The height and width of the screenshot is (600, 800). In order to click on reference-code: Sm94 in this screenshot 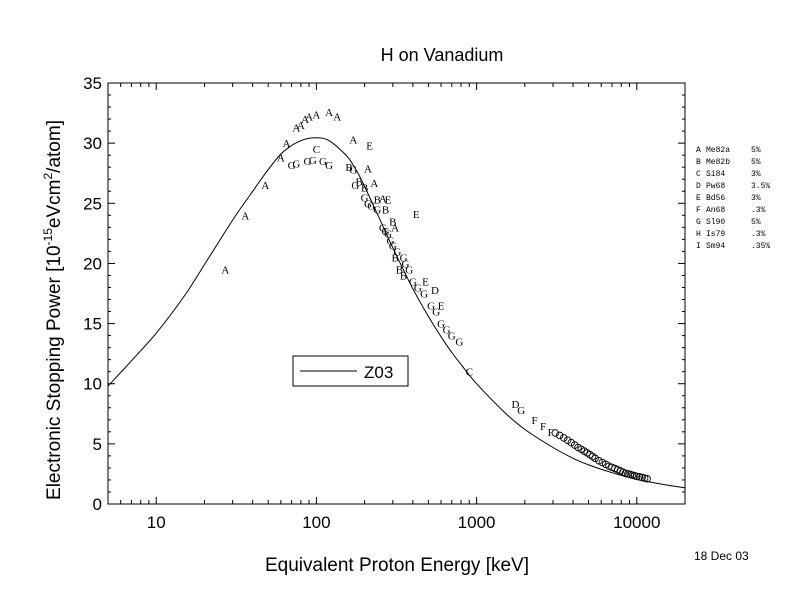, I will do `click(715, 246)`.